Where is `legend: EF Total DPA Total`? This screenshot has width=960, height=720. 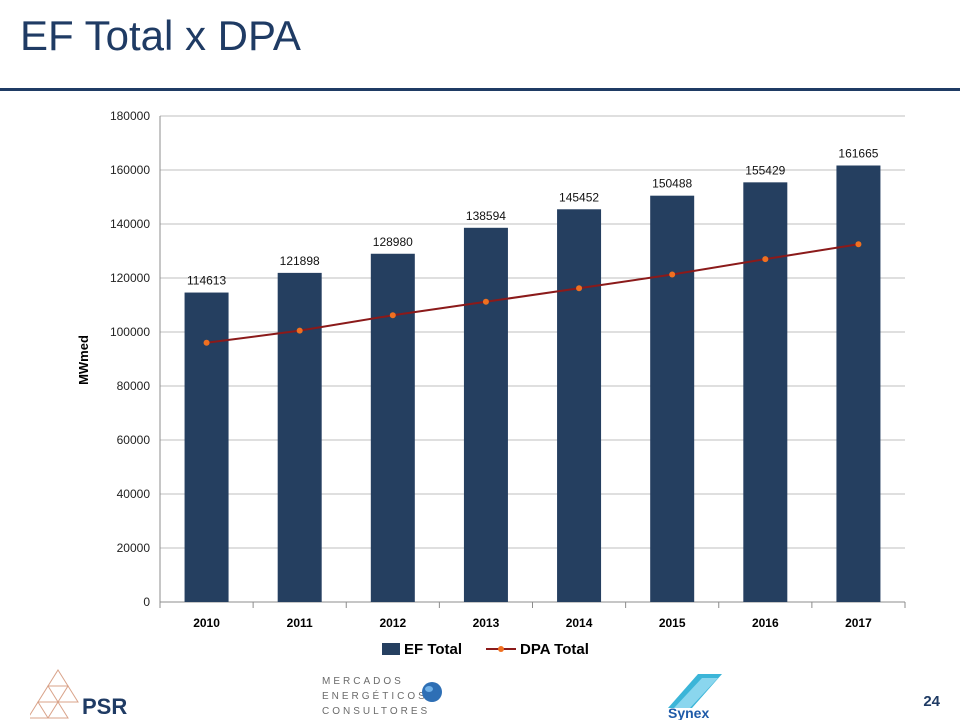
legend: EF Total DPA Total is located at coordinates (485, 649).